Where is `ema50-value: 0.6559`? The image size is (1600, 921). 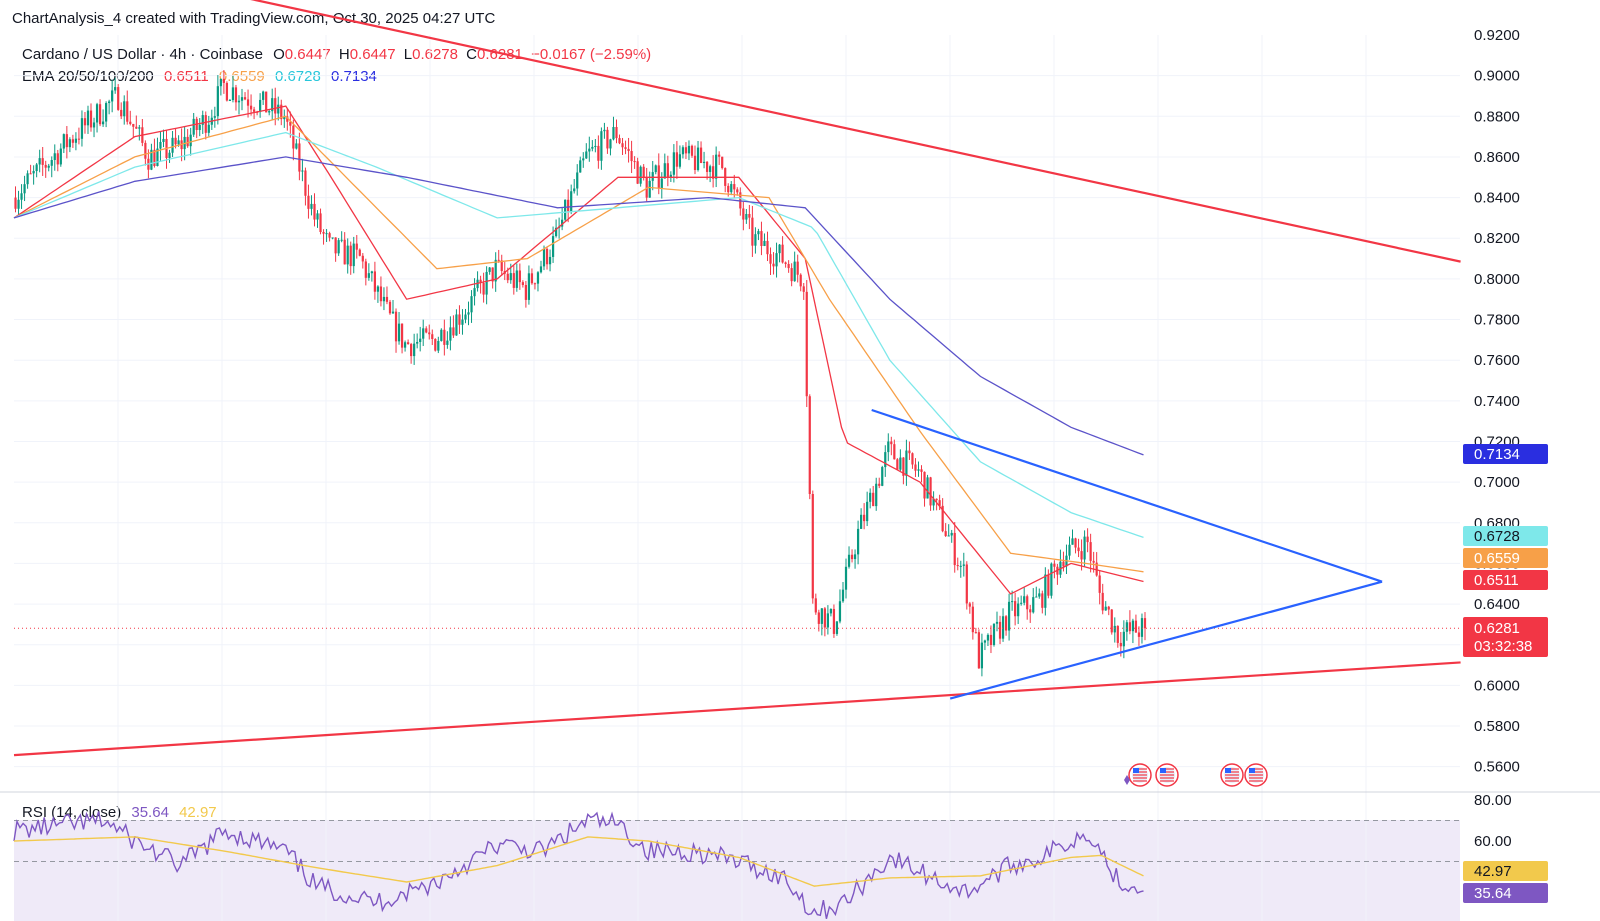
ema50-value: 0.6559 is located at coordinates (241, 76).